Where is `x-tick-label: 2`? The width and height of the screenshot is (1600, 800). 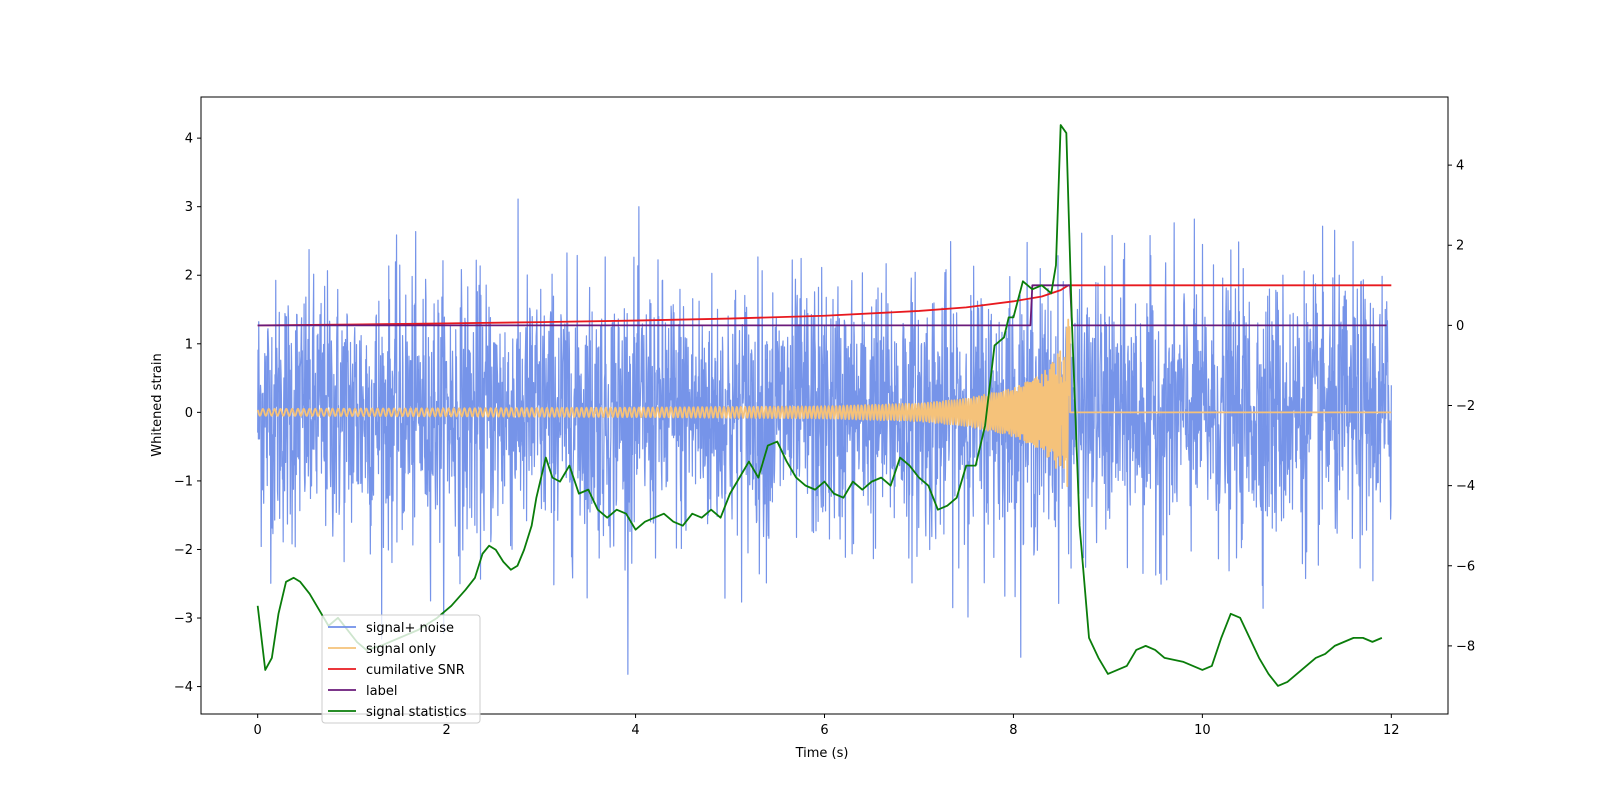
x-tick-label: 2 is located at coordinates (446, 730).